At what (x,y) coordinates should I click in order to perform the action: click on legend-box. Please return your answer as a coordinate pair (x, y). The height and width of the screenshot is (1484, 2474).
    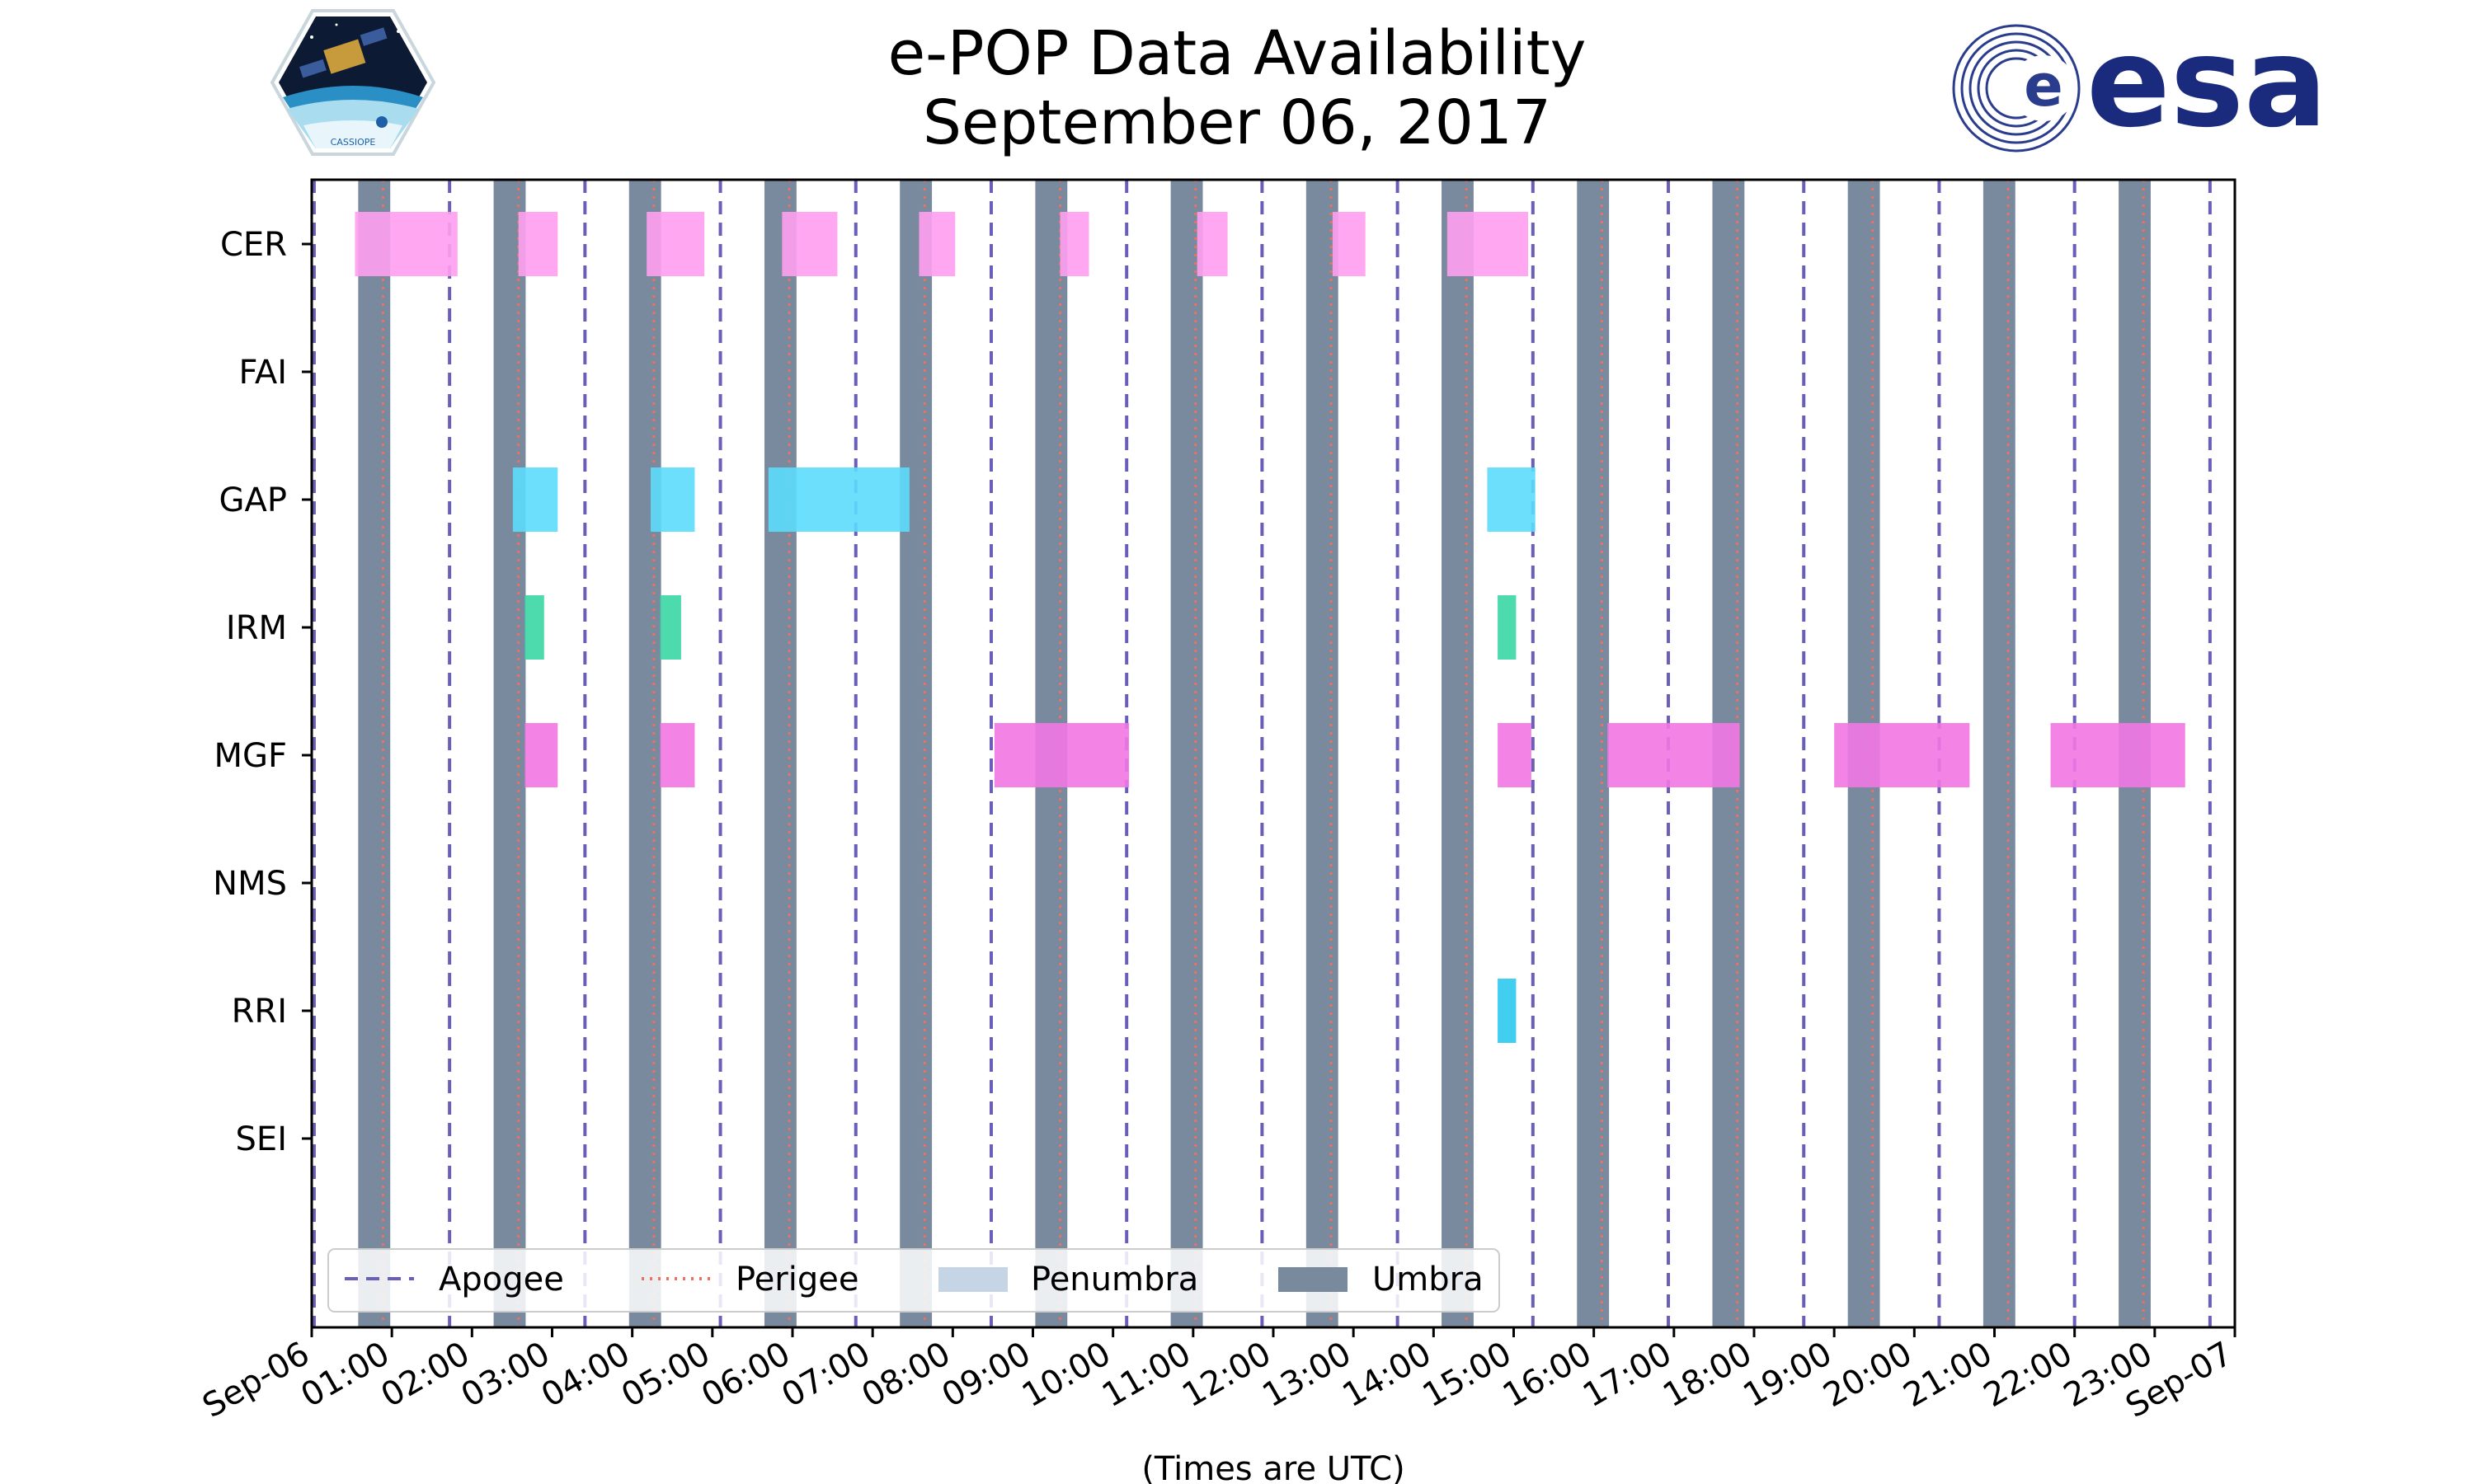
    Looking at the image, I should click on (913, 1280).